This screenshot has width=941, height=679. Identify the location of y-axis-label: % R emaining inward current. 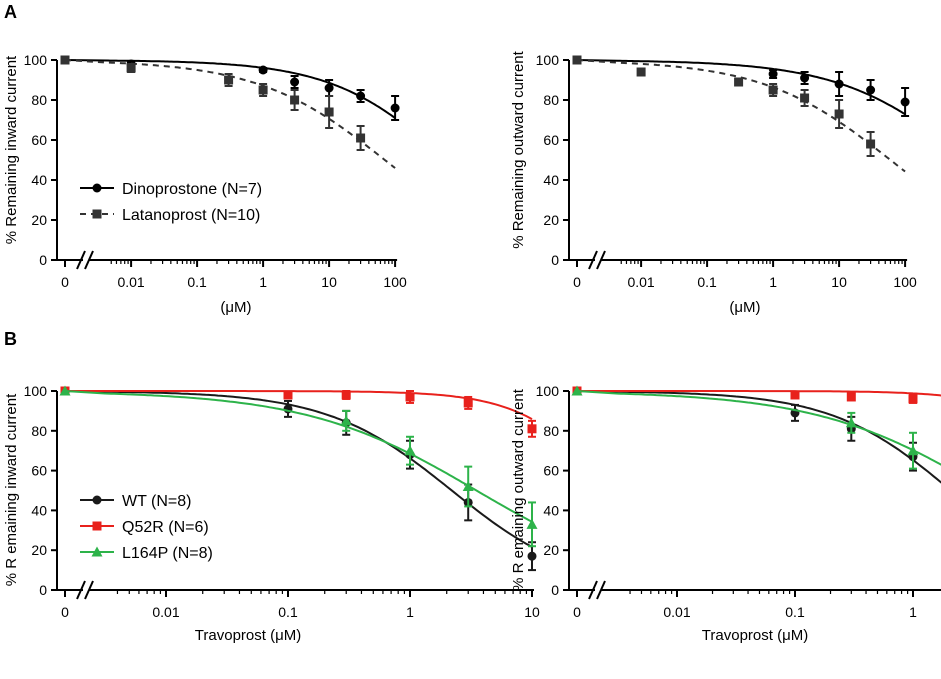
(11, 489).